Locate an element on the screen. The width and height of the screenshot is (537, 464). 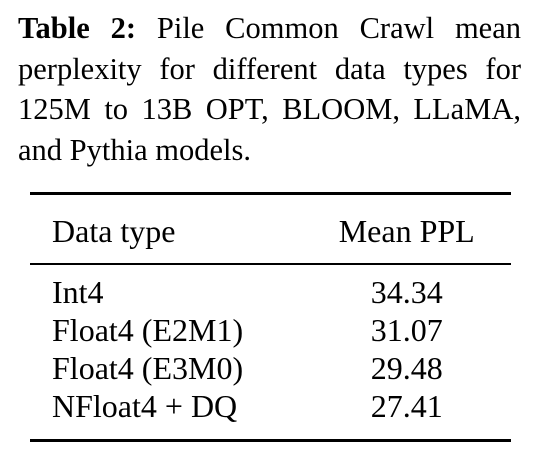
table-row: Float4 (E2M1) 31.07 is located at coordinates (270, 330).